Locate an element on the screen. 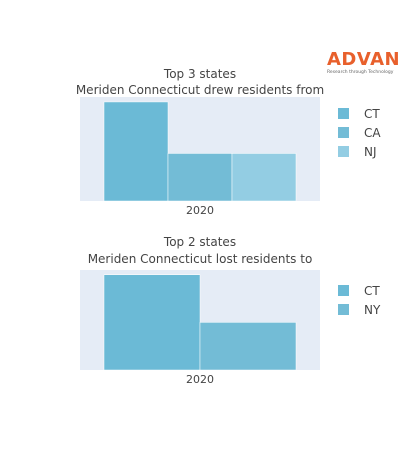 The height and width of the screenshot is (450, 400). legend-item-nj: NJ is located at coordinates (357, 152).